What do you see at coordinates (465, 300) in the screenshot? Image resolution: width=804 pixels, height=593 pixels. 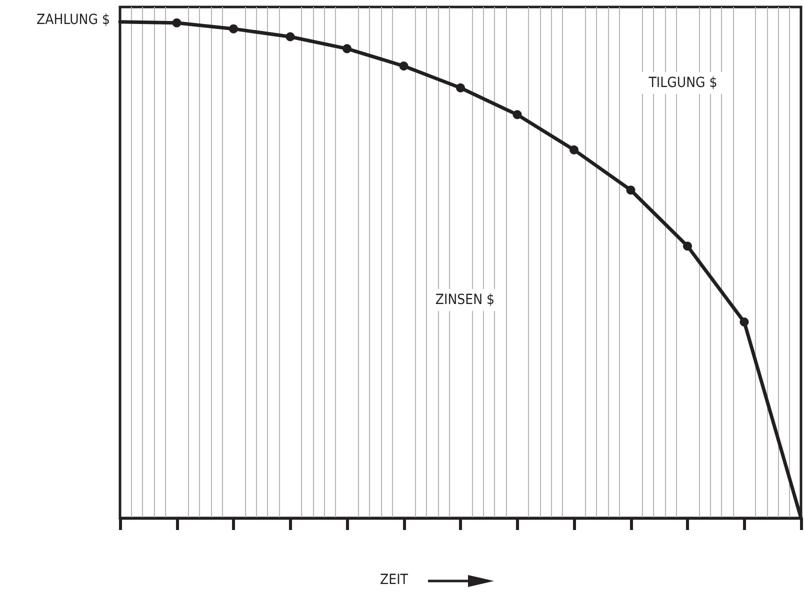 I see `annotation: ZINSEN $` at bounding box center [465, 300].